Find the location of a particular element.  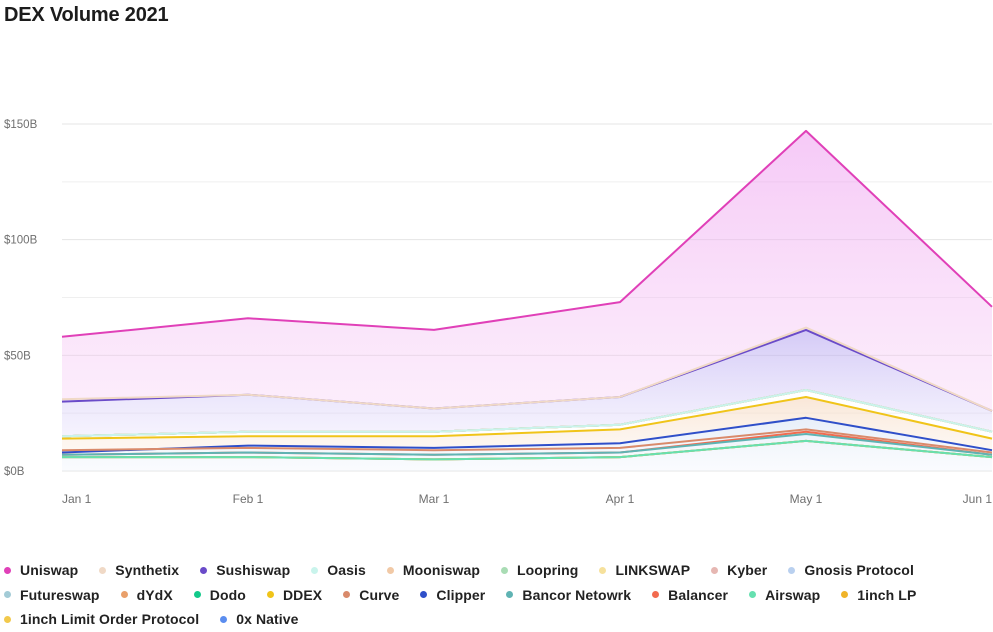

legend-item-1inch-limit-order-protocol: 1inch Limit Order Protocol is located at coordinates (99, 619).